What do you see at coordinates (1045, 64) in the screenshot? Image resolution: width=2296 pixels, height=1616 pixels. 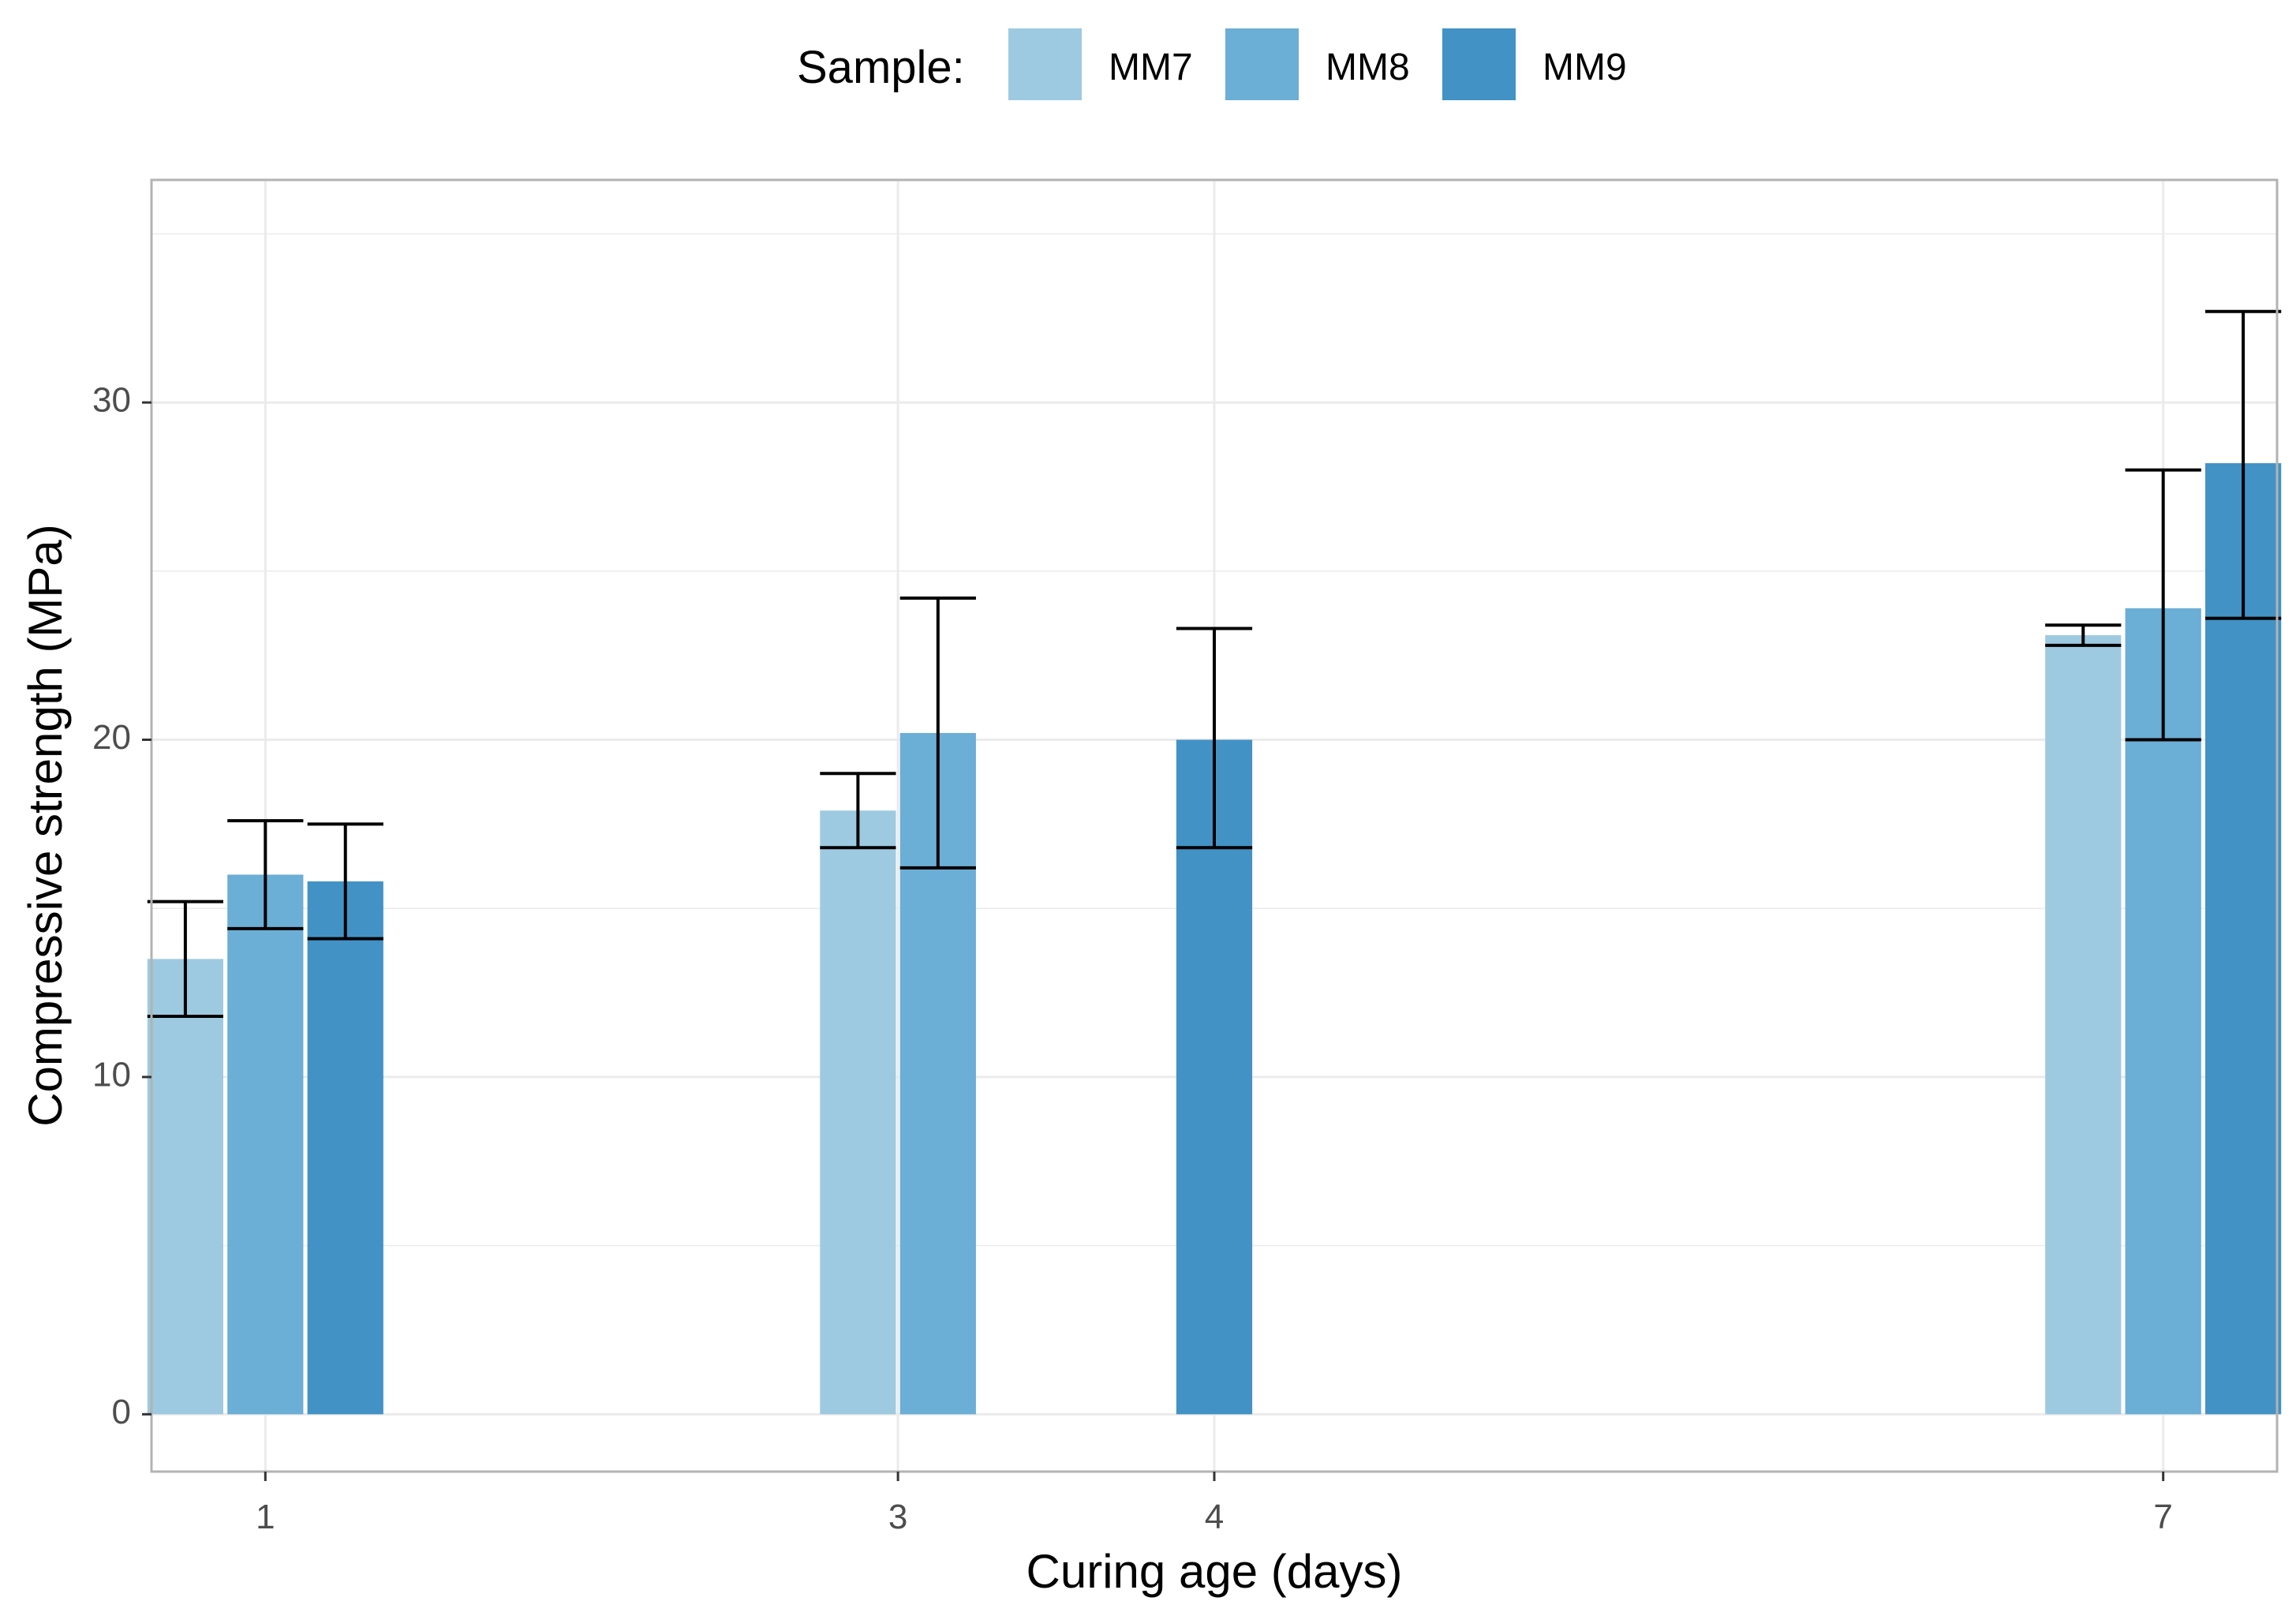 I see `legend-swatch-mm7` at bounding box center [1045, 64].